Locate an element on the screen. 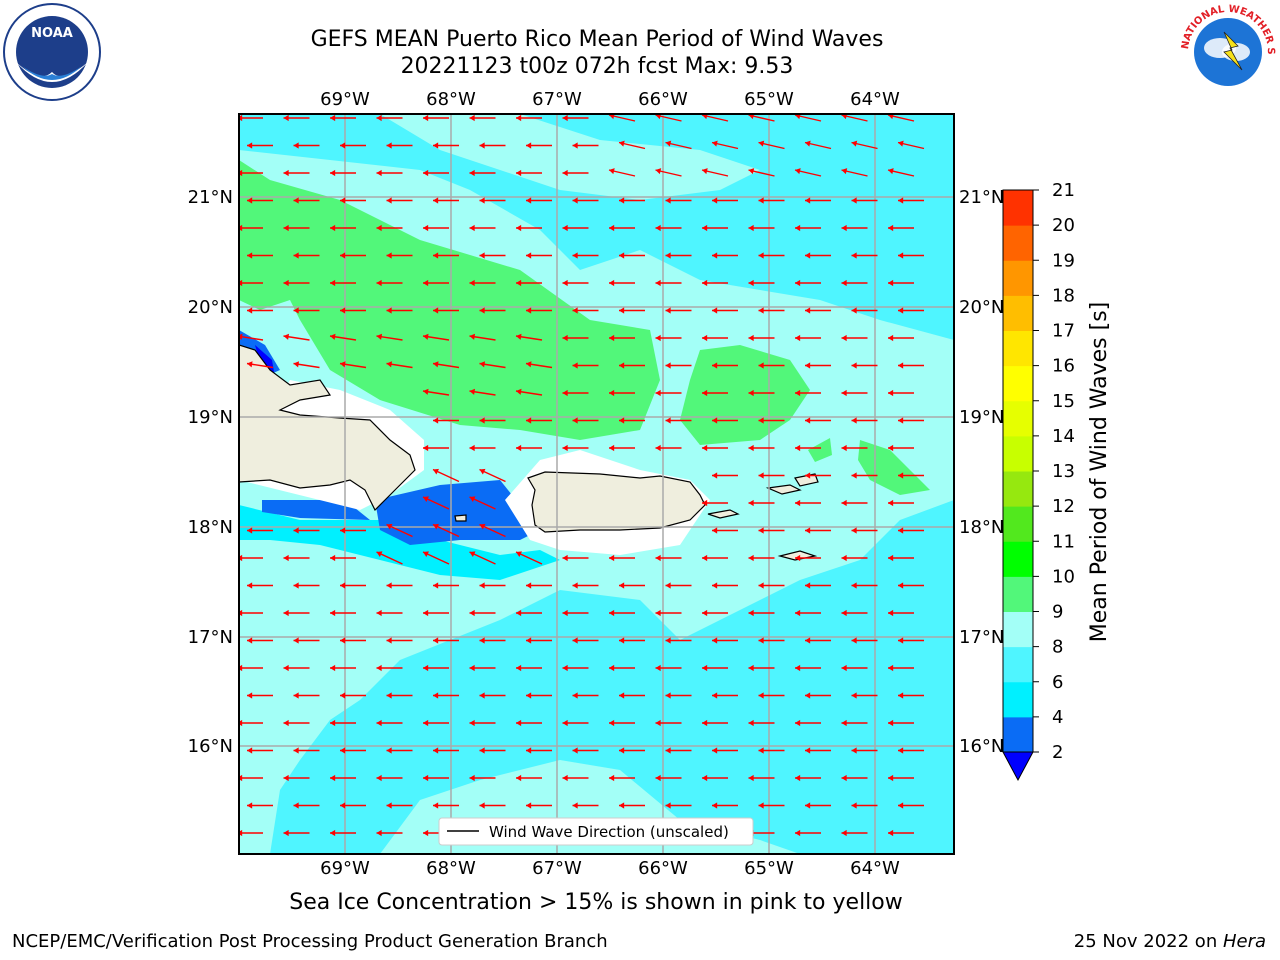 Image resolution: width=1280 pixels, height=960 pixels. latitude-label: 16°N is located at coordinates (210, 746).